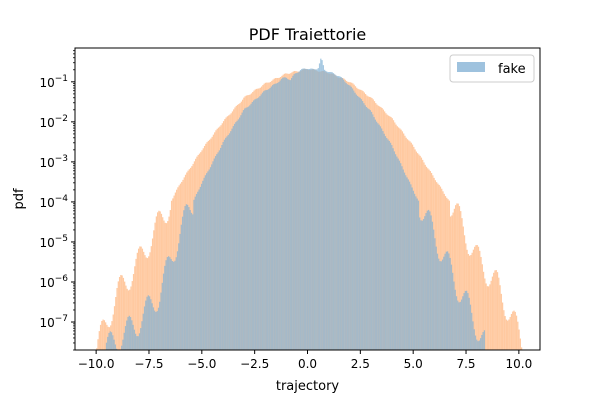 The image size is (600, 400). What do you see at coordinates (53, 242) in the screenshot?
I see `y-tick-label: 10⁻⁵` at bounding box center [53, 242].